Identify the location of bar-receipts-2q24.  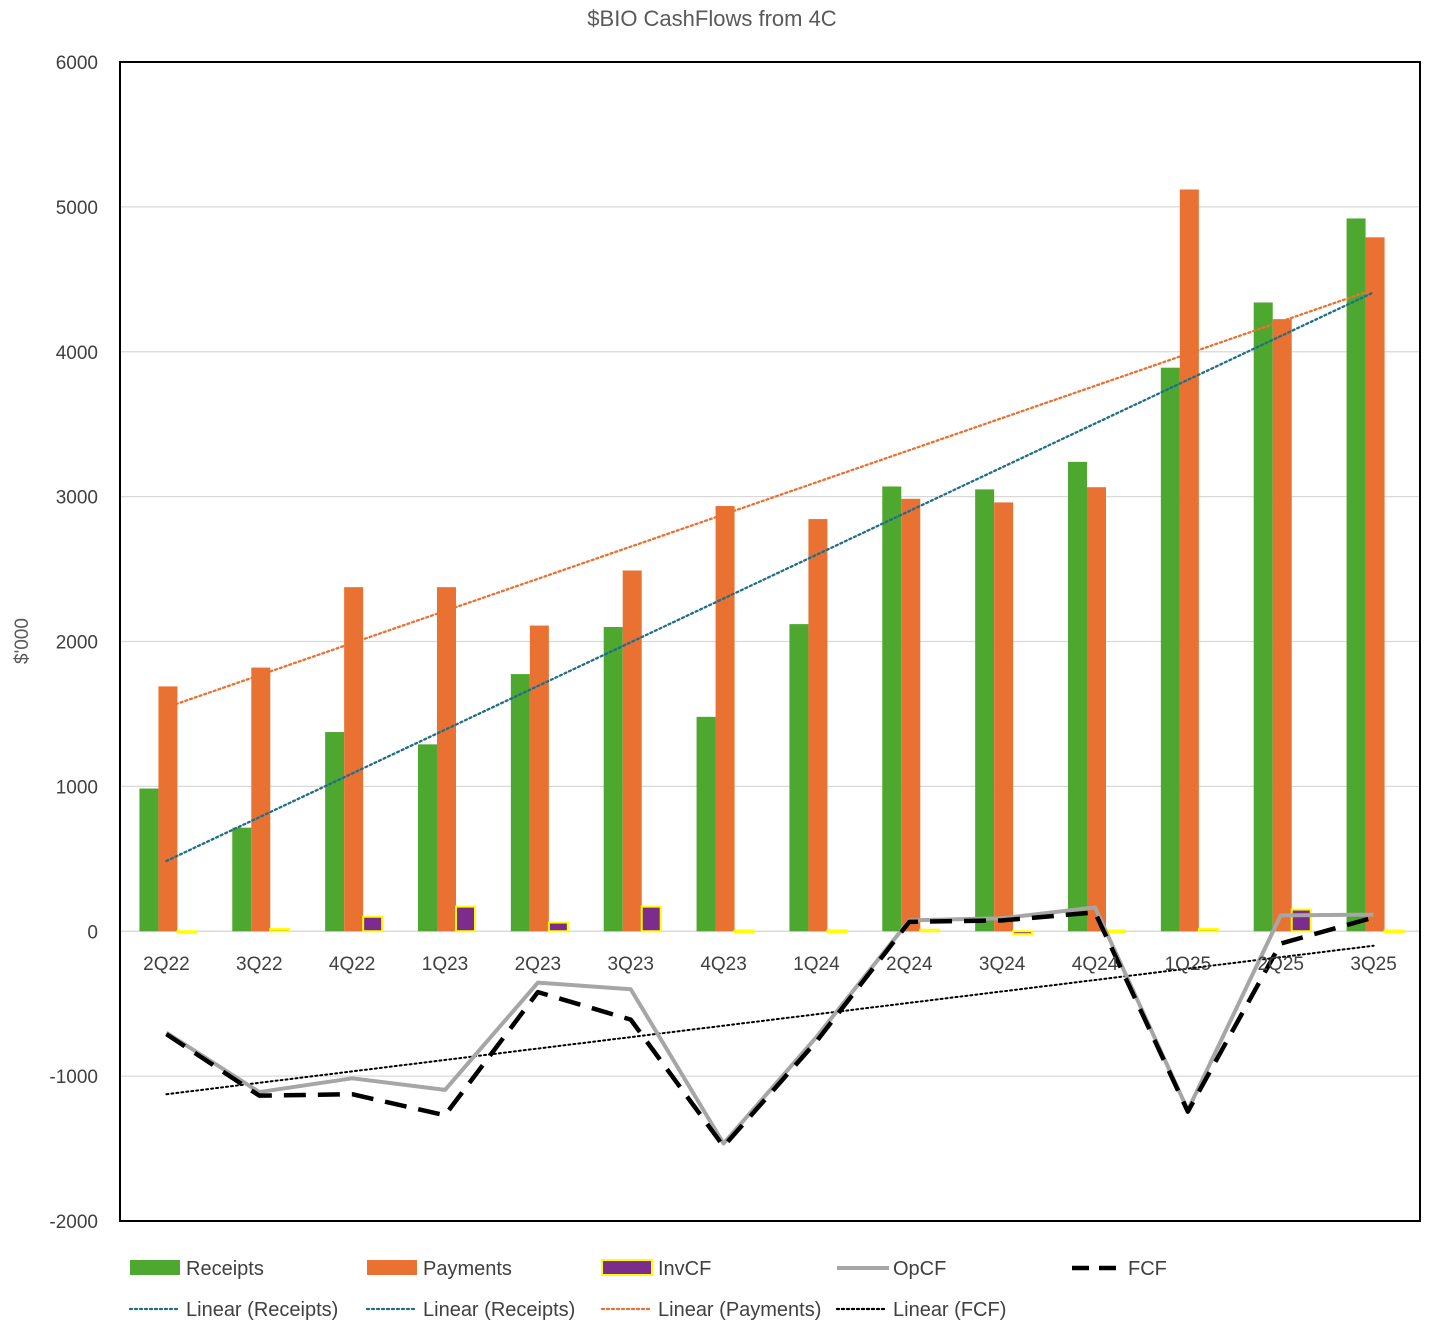
(892, 709).